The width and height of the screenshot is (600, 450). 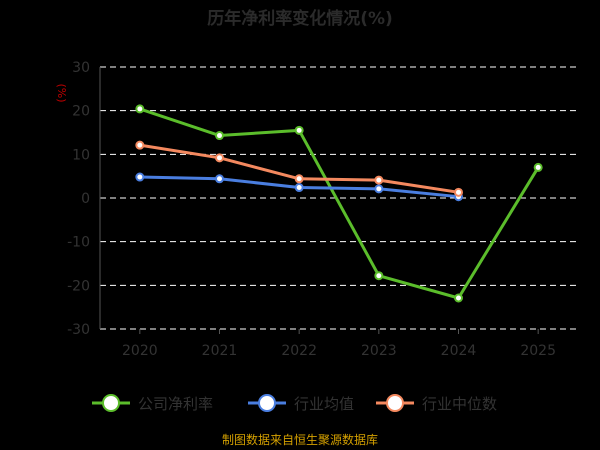 What do you see at coordinates (299, 351) in the screenshot?
I see `x-tick-label: 2022` at bounding box center [299, 351].